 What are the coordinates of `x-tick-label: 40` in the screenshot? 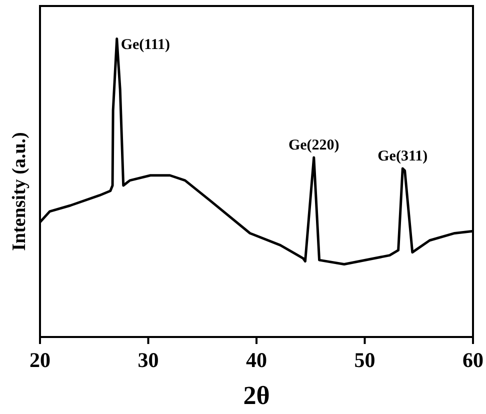 It's located at (256, 360).